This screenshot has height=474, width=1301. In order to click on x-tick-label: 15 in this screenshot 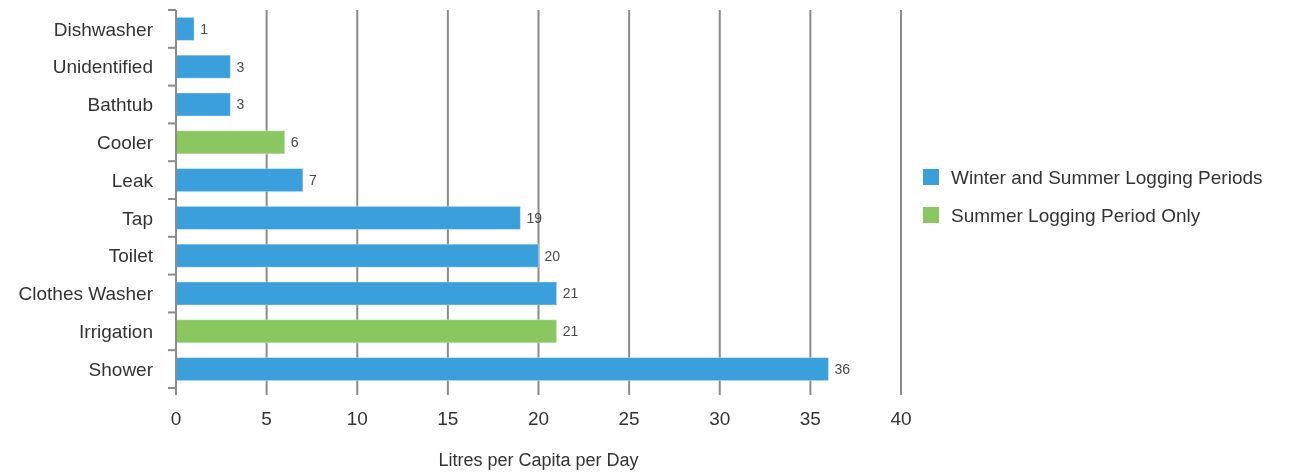, I will do `click(448, 418)`.